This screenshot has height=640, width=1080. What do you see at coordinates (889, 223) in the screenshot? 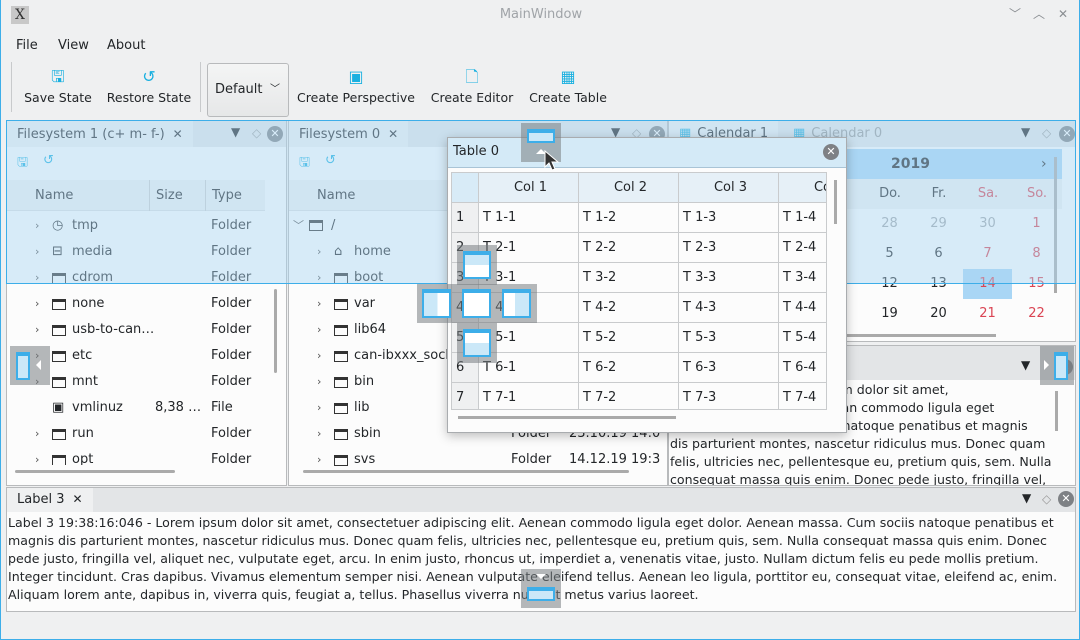
I see `calendar-day: 28` at bounding box center [889, 223].